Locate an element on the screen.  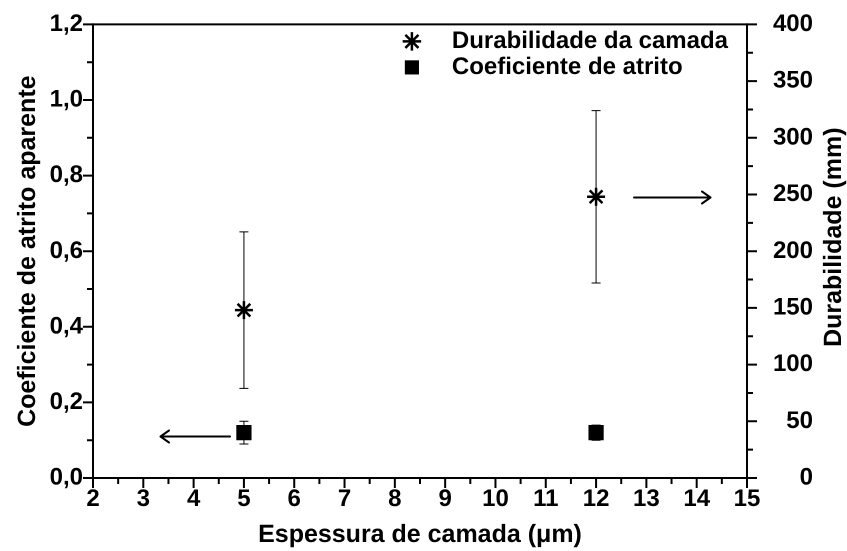
y2-tick-label: 100 is located at coordinates (792, 364).